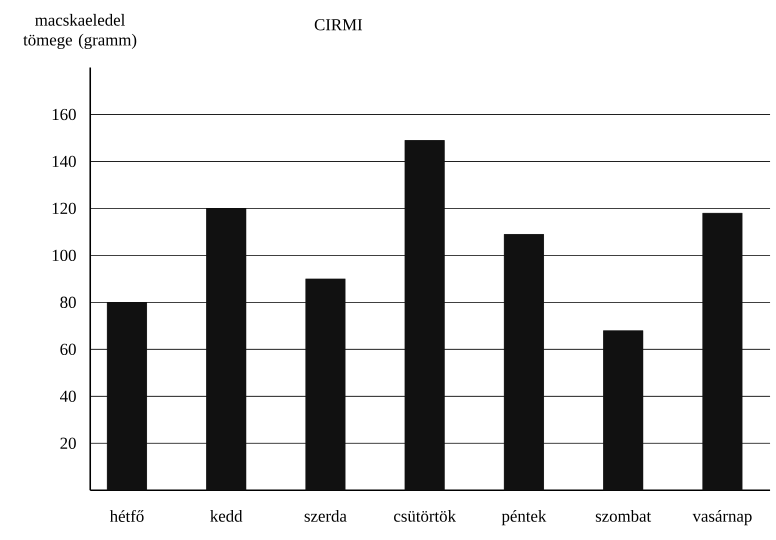 This screenshot has width=776, height=540. I want to click on x-tick-label: hétfő, so click(127, 516).